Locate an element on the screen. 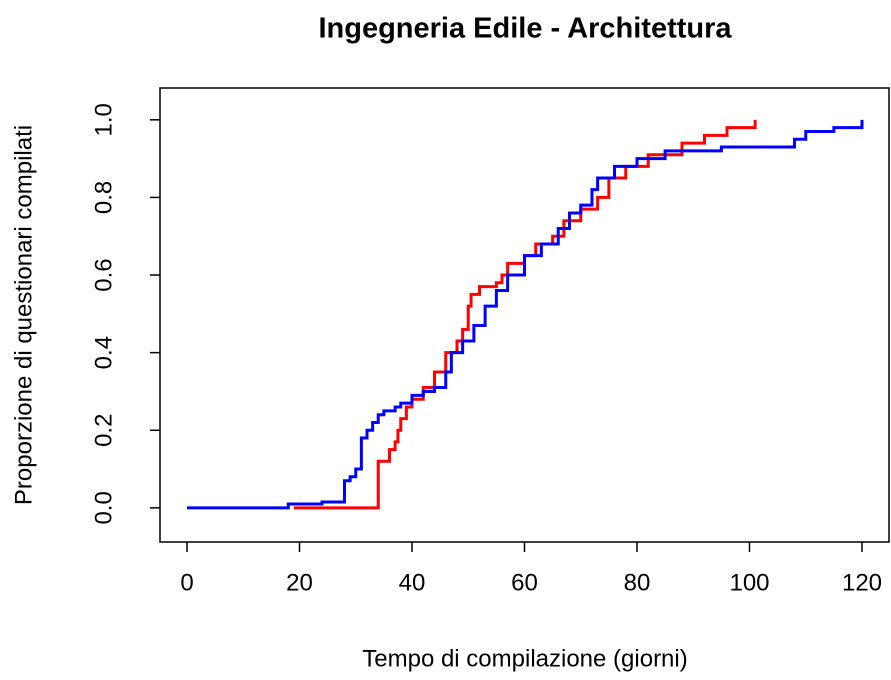  y-tick-label: 0.4 is located at coordinates (103, 352).